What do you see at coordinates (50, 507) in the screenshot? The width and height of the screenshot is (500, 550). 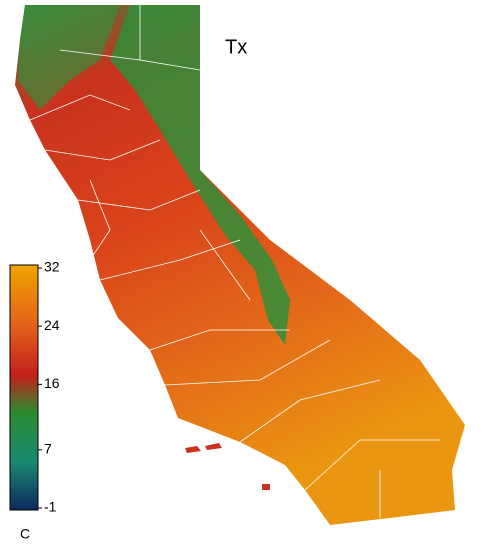 I see `colorbar-tick-label: -1` at bounding box center [50, 507].